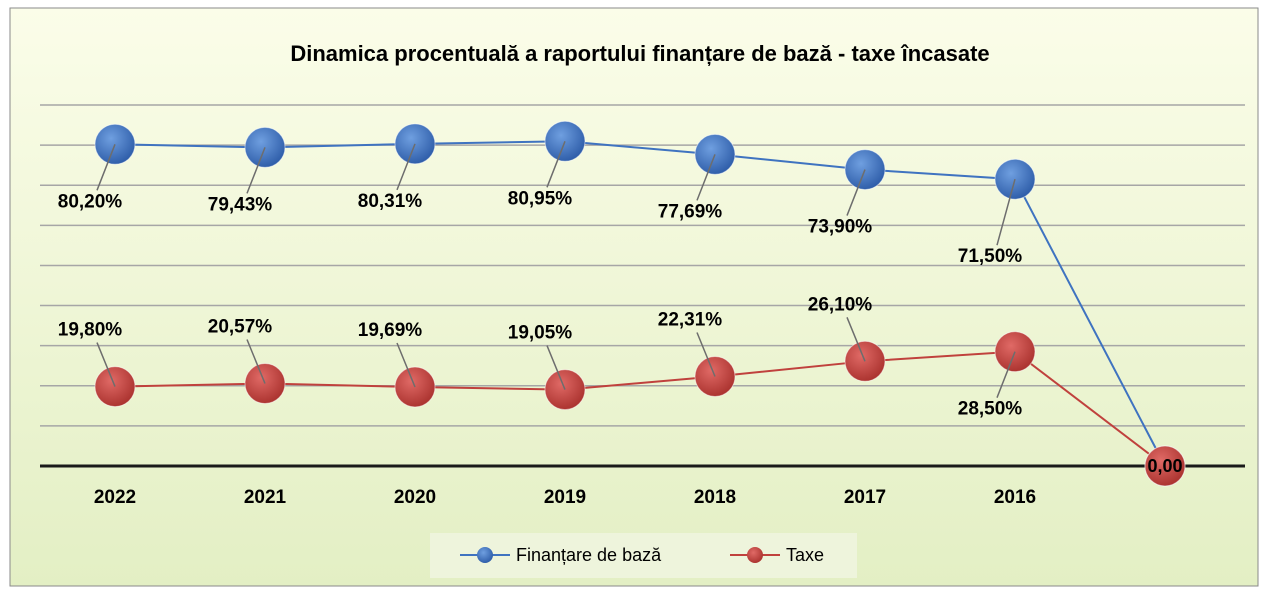 The image size is (1263, 594). Describe the element at coordinates (840, 304) in the screenshot. I see `data-label: 26,10%` at that location.